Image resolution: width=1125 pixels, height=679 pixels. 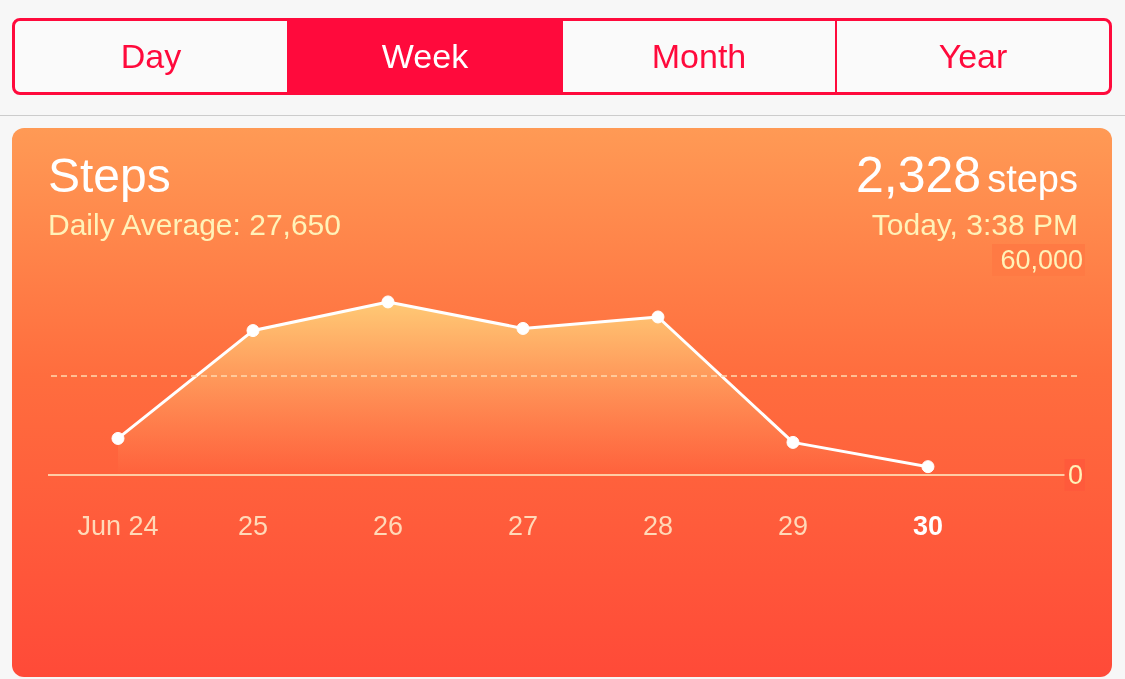 What do you see at coordinates (253, 526) in the screenshot?
I see `x-tick-label: 25` at bounding box center [253, 526].